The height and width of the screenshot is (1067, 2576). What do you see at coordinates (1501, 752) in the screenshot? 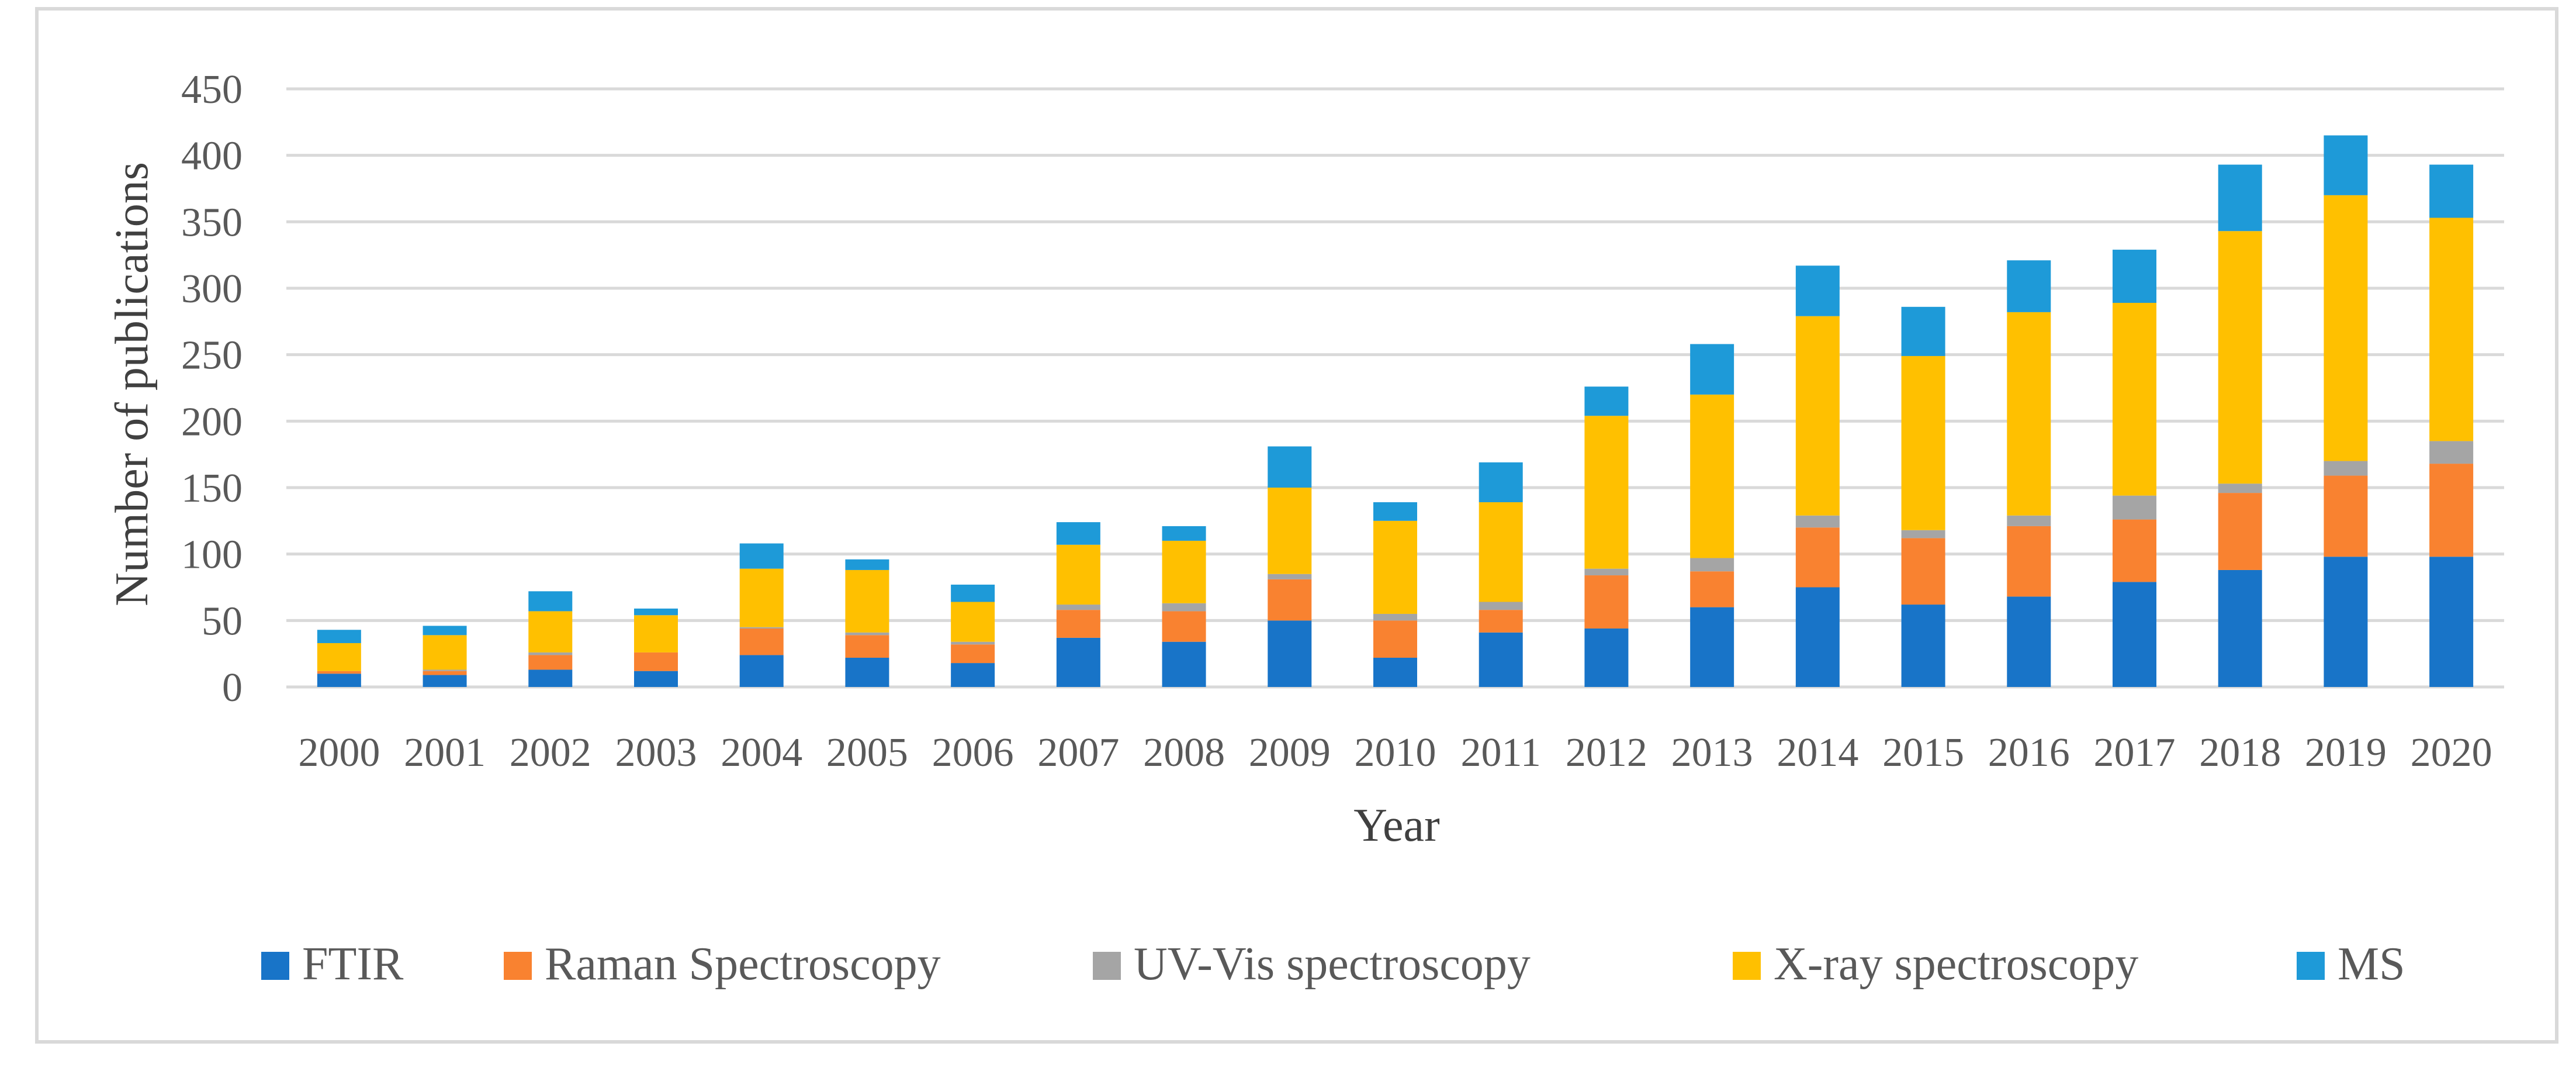
I see `x-tick-label: 2011` at bounding box center [1501, 752].